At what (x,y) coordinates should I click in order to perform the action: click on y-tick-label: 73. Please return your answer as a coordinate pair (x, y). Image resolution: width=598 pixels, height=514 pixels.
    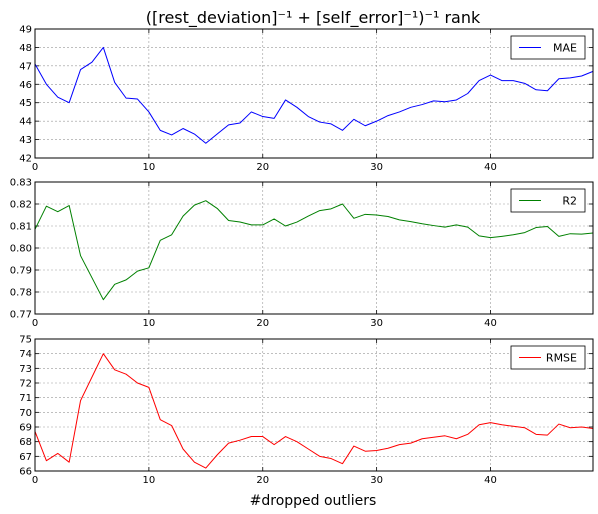
    Looking at the image, I should click on (25, 369).